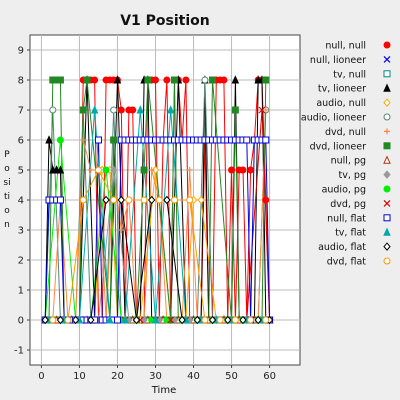 This screenshot has width=400, height=400. I want to click on y-tick-label: 5, so click(21, 171).